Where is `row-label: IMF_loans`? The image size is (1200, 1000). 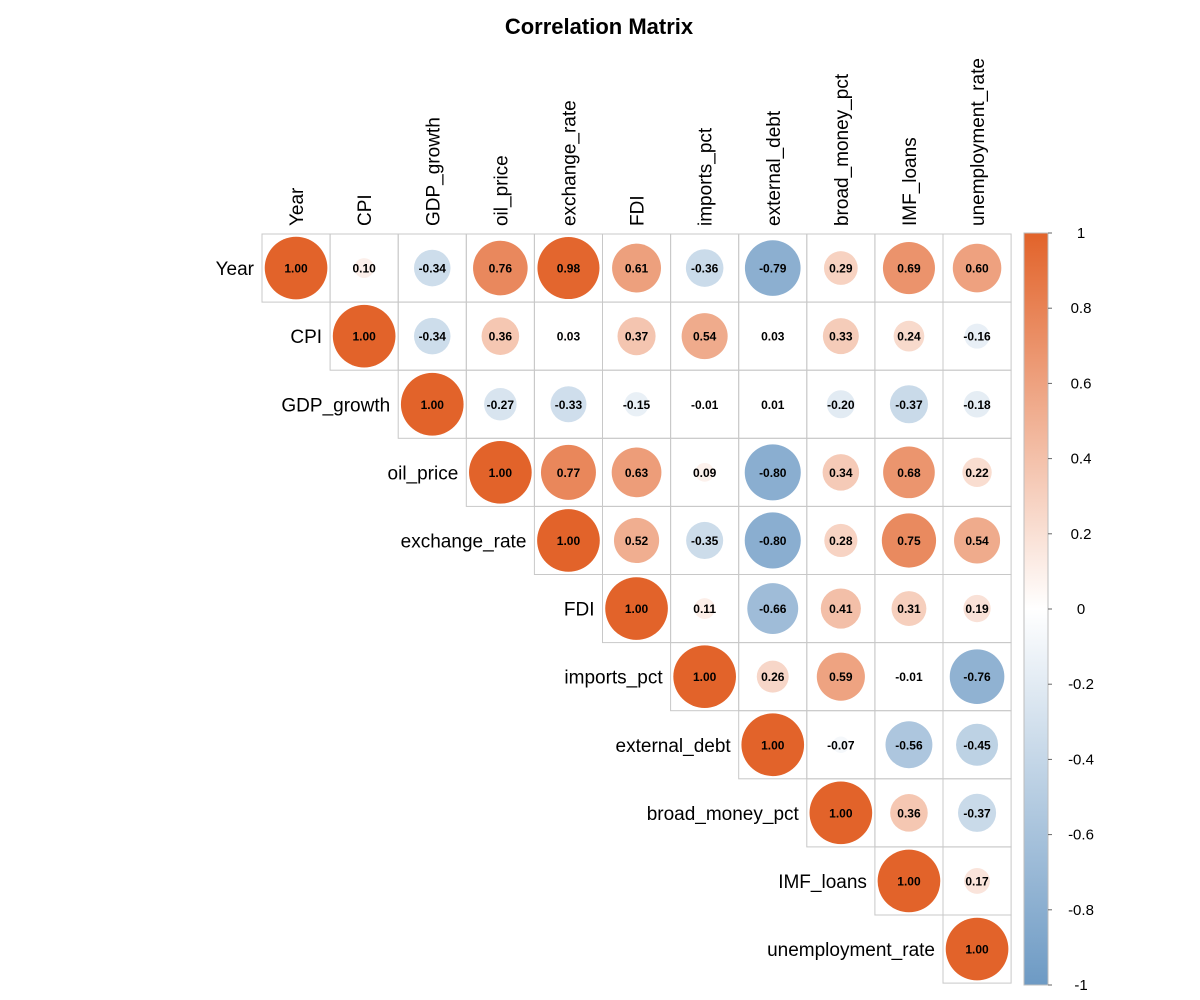
row-label: IMF_loans is located at coordinates (822, 882).